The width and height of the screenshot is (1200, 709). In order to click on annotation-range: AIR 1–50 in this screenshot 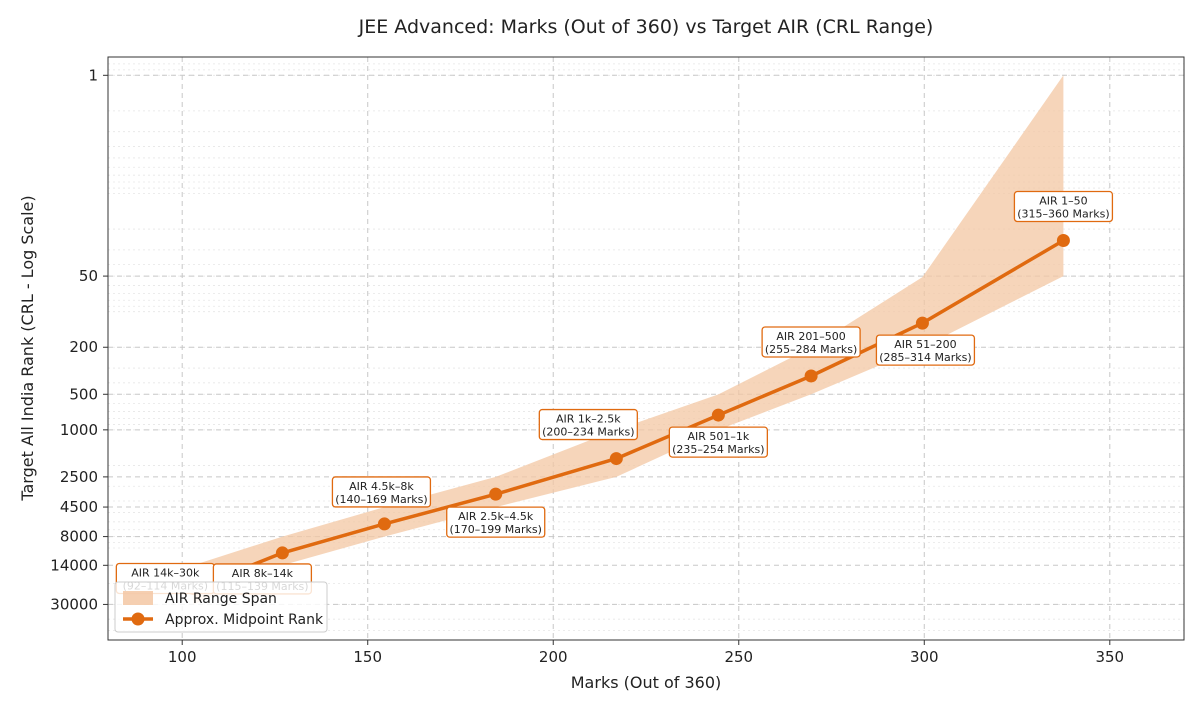, I will do `click(1063, 201)`.